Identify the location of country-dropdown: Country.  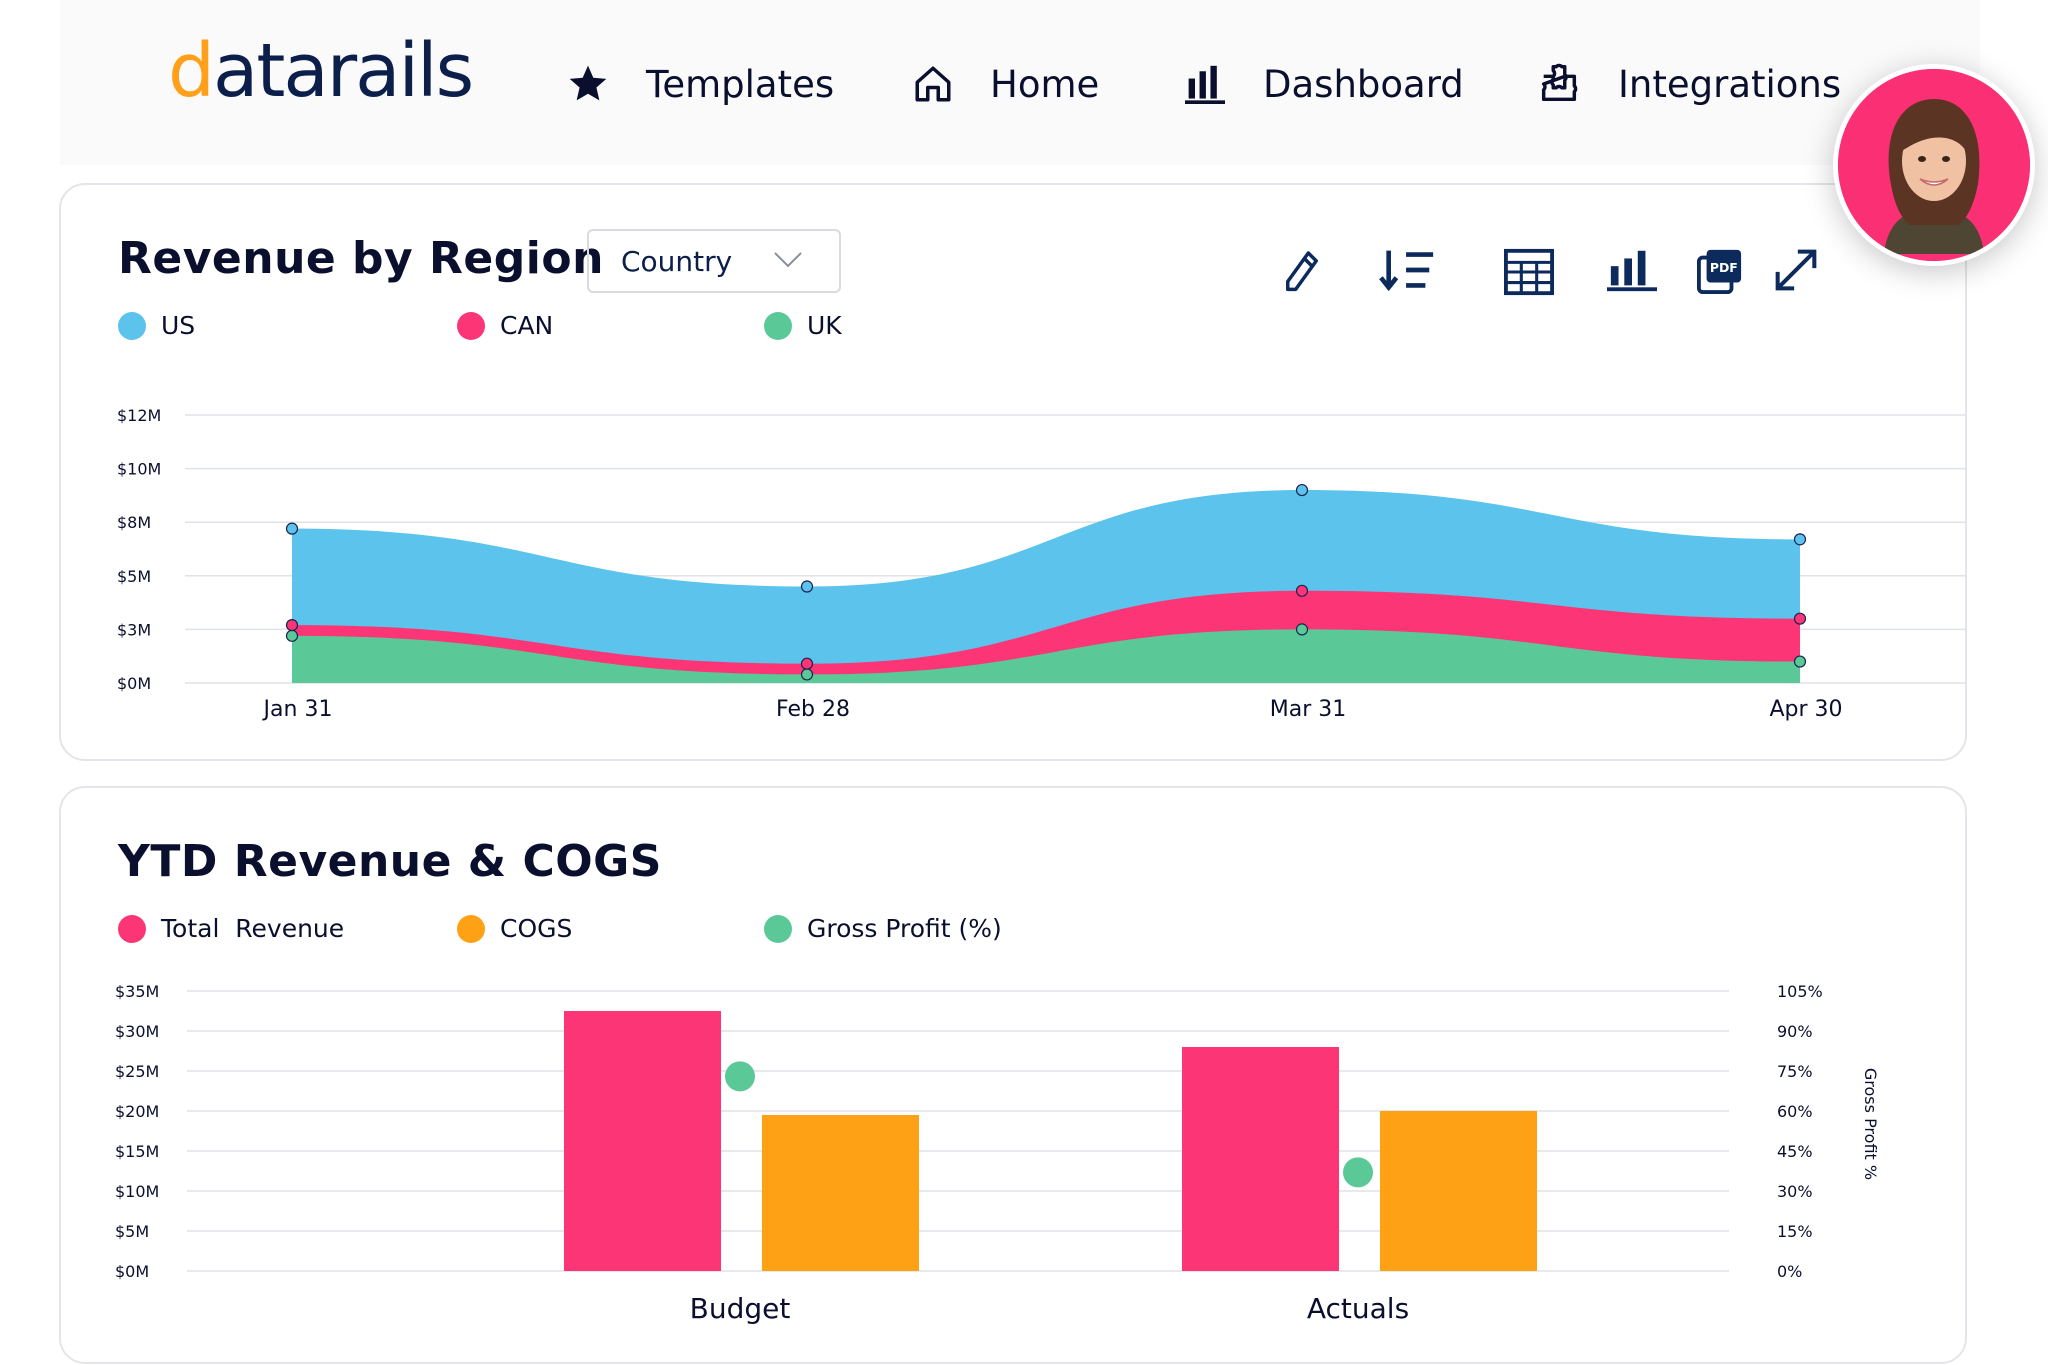
(714, 261).